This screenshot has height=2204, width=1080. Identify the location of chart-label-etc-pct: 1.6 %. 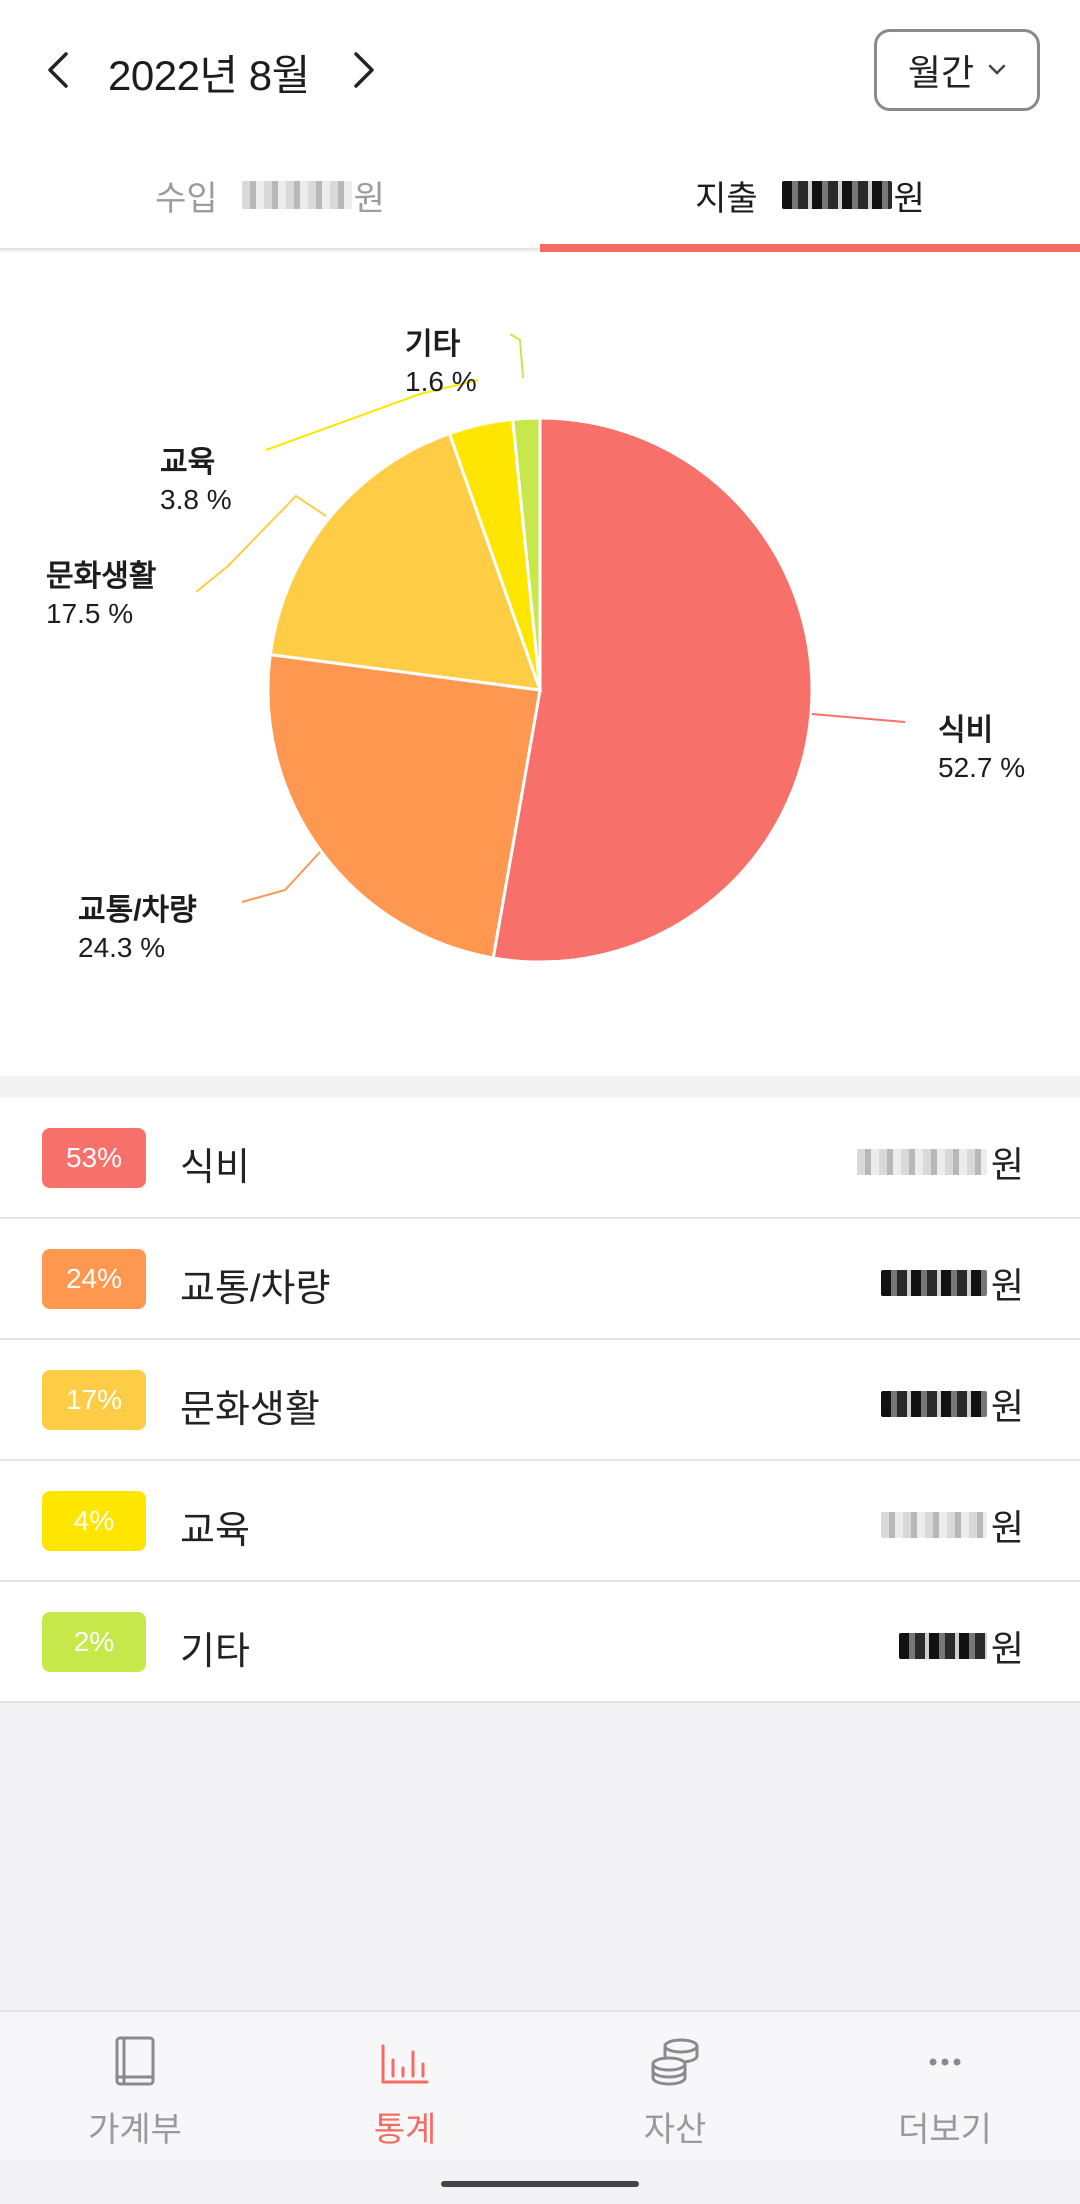
(441, 381).